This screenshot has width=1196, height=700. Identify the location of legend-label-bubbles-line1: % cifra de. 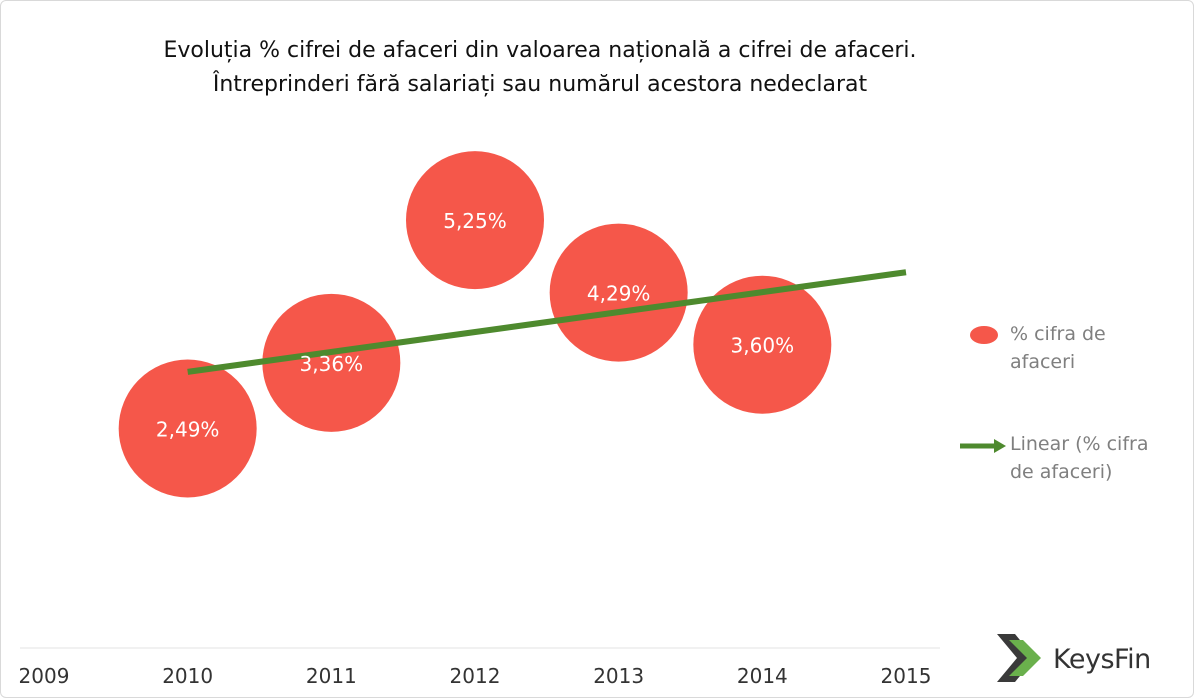
(1058, 334).